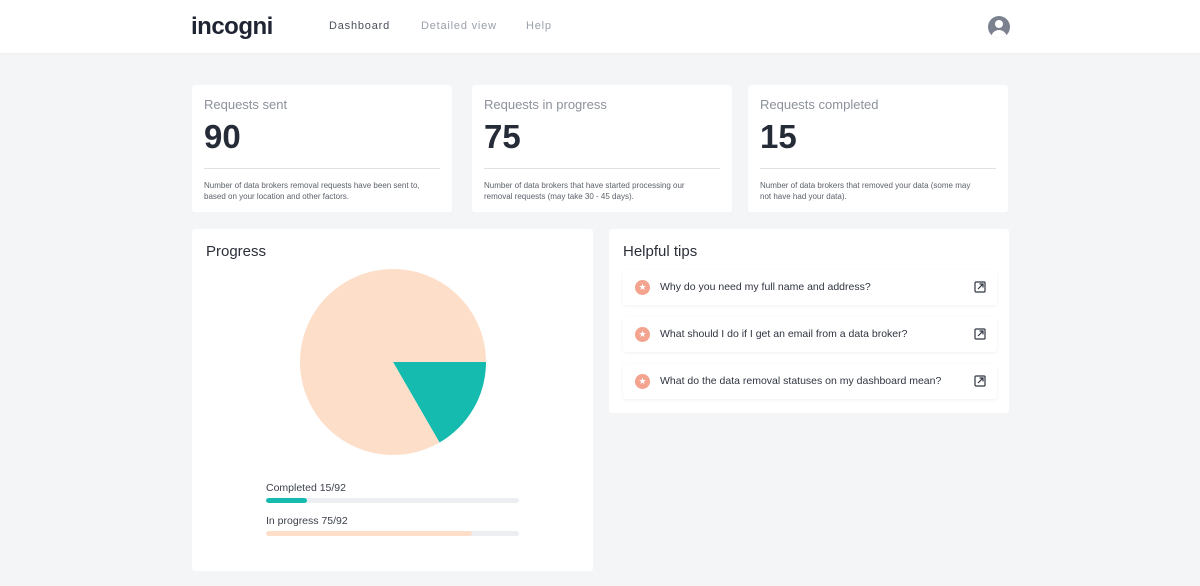 This screenshot has height=586, width=1200. I want to click on pie-slice-in-progress, so click(393, 362).